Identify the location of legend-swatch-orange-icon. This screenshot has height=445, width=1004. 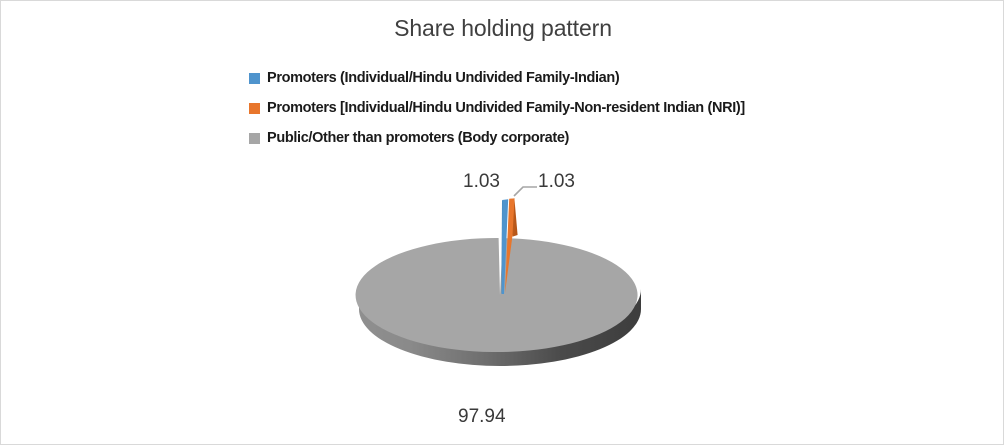
(254, 108).